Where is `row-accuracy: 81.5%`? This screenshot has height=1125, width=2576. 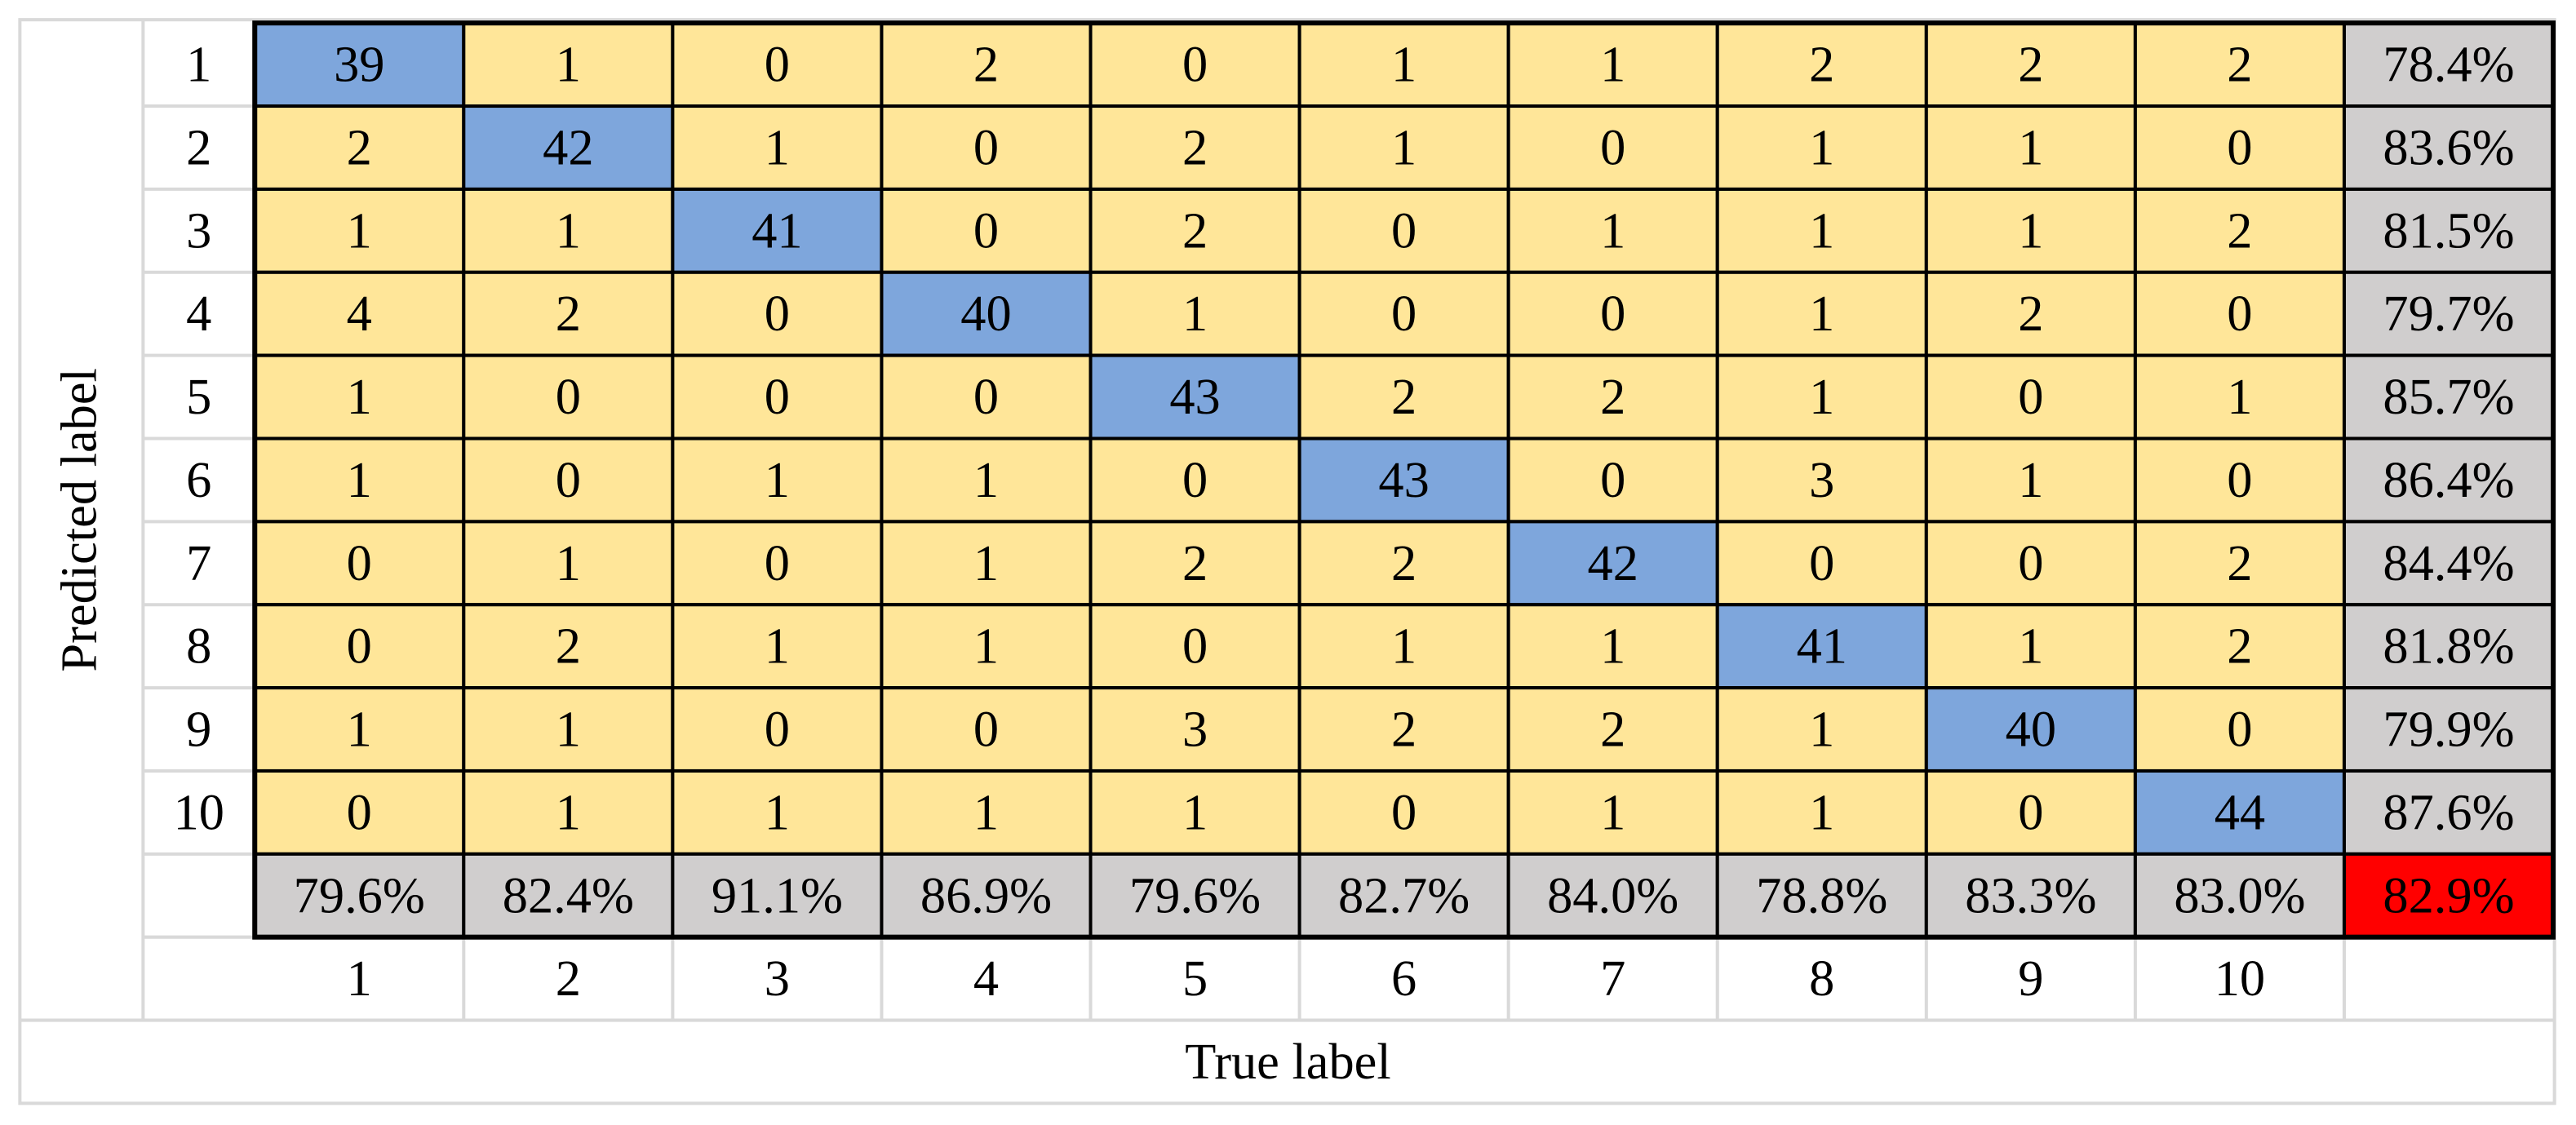
row-accuracy: 81.5% is located at coordinates (2448, 230).